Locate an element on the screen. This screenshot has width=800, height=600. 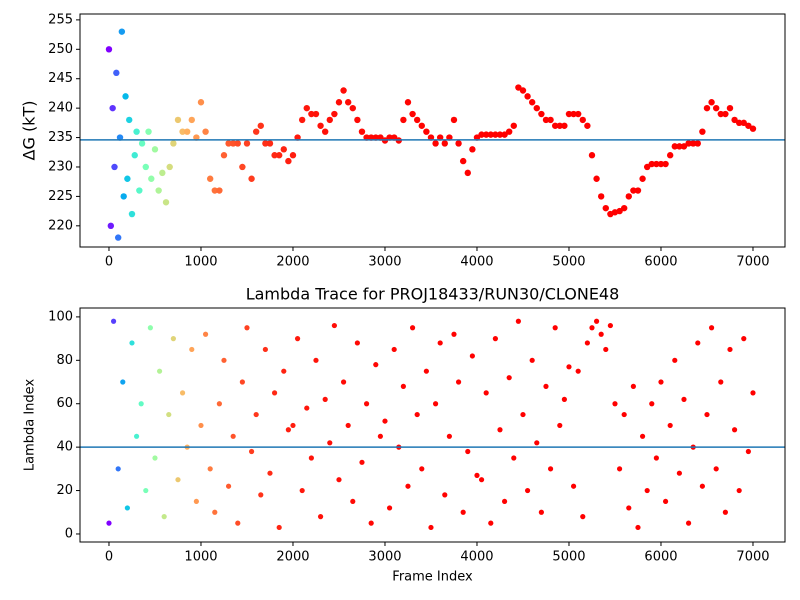
y-tick-label: 250 is located at coordinates (60, 49).